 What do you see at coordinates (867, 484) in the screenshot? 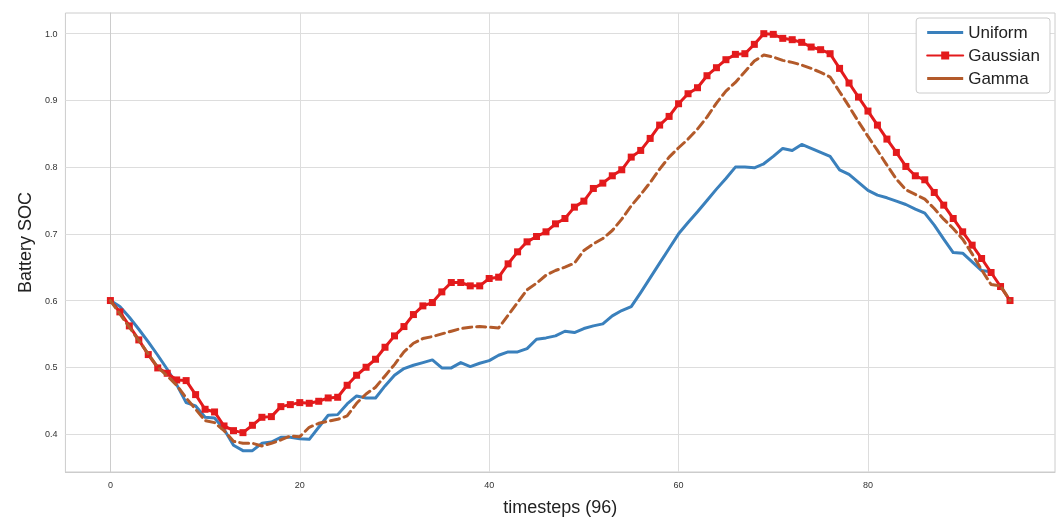
I see `x-tick-label: 80` at bounding box center [867, 484].